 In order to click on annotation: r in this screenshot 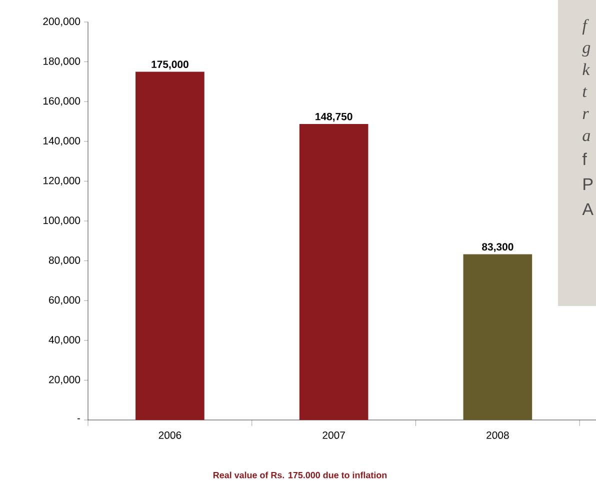, I will do `click(585, 115)`.